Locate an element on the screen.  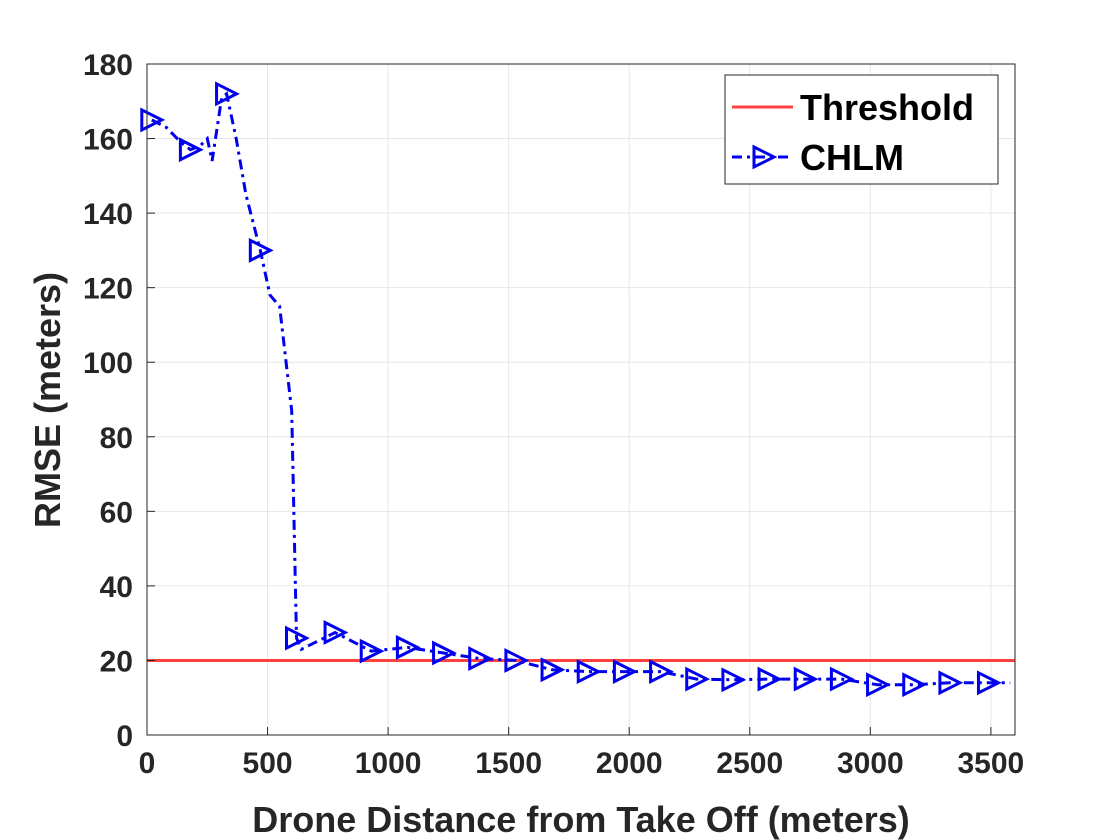
legend-threshold-label: Threshold is located at coordinates (887, 107).